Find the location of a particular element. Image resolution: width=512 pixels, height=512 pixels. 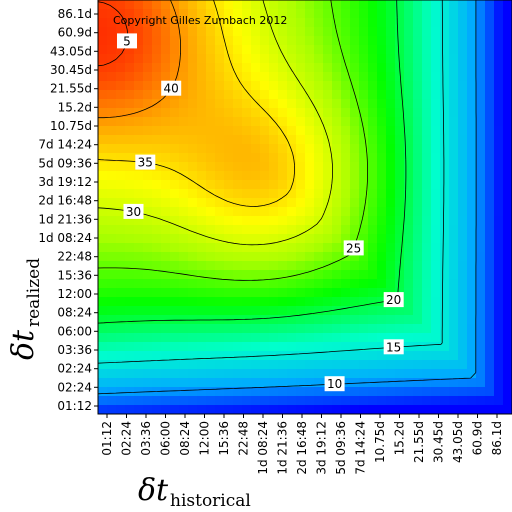

x-tick-label: 2d 16:48 is located at coordinates (302, 448).